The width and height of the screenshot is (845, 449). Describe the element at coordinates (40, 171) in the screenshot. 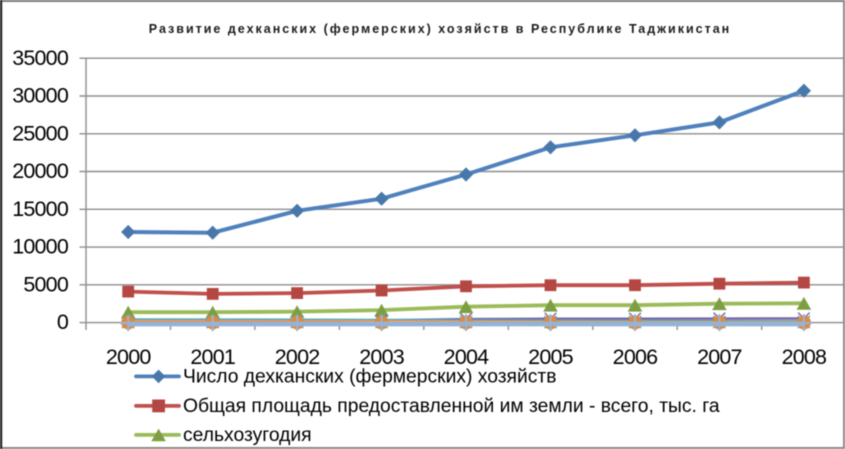

I see `svg-text: 20000` at that location.